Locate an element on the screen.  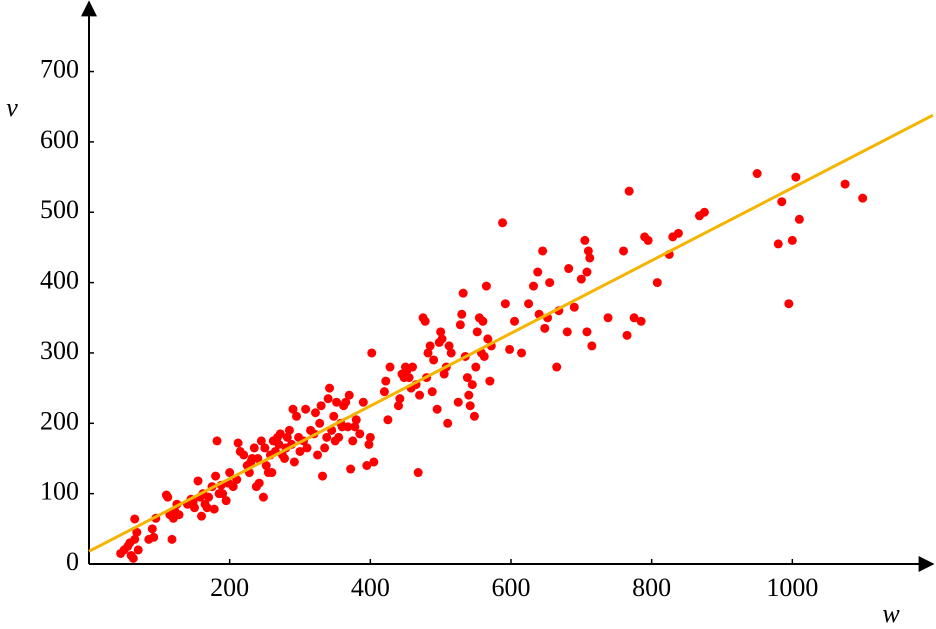
x-tick-label: 400 is located at coordinates (370, 587).